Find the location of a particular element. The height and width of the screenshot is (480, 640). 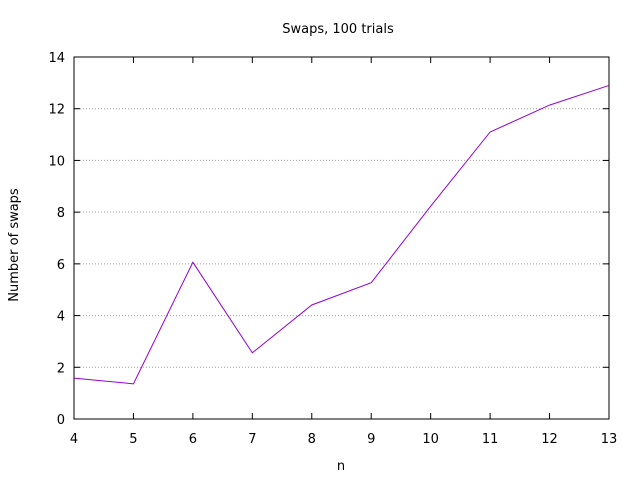

x-tick-label: 10 is located at coordinates (430, 439).